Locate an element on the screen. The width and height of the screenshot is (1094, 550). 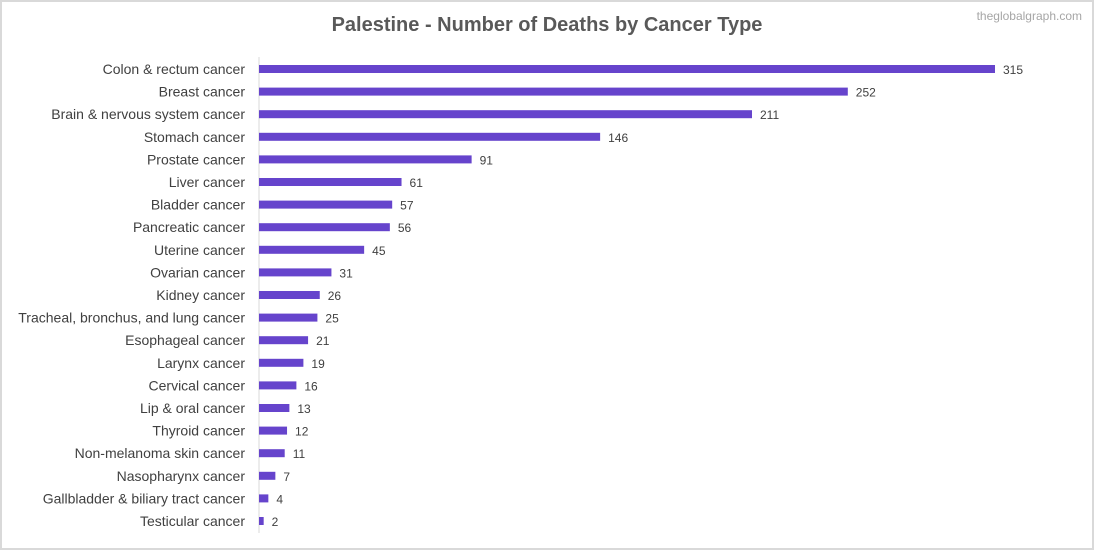
category-label: Breast cancer is located at coordinates (202, 92).